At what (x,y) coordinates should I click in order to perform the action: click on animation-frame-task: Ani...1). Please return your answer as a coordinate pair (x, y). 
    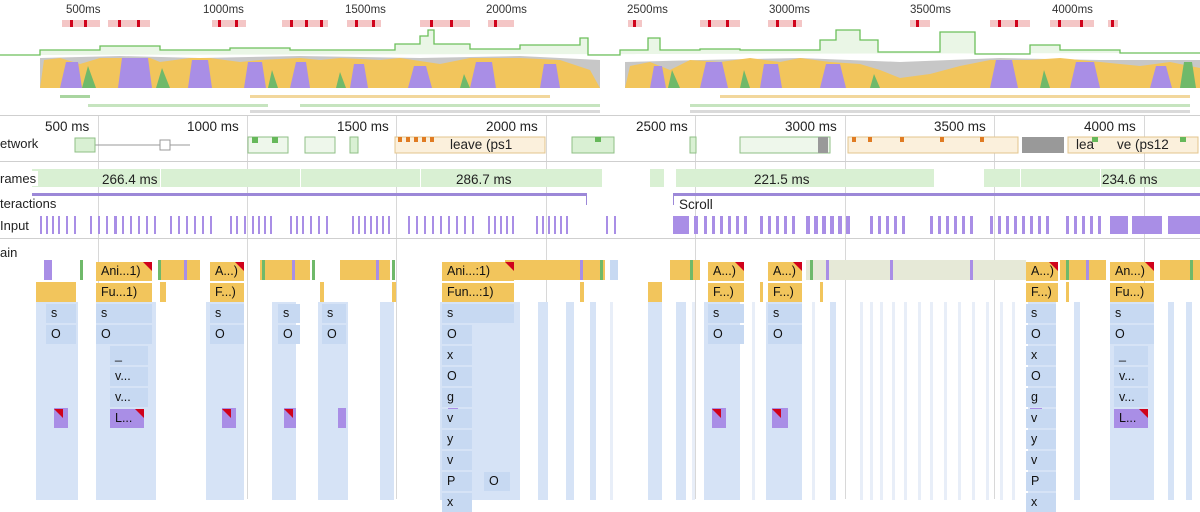
    Looking at the image, I should click on (124, 271).